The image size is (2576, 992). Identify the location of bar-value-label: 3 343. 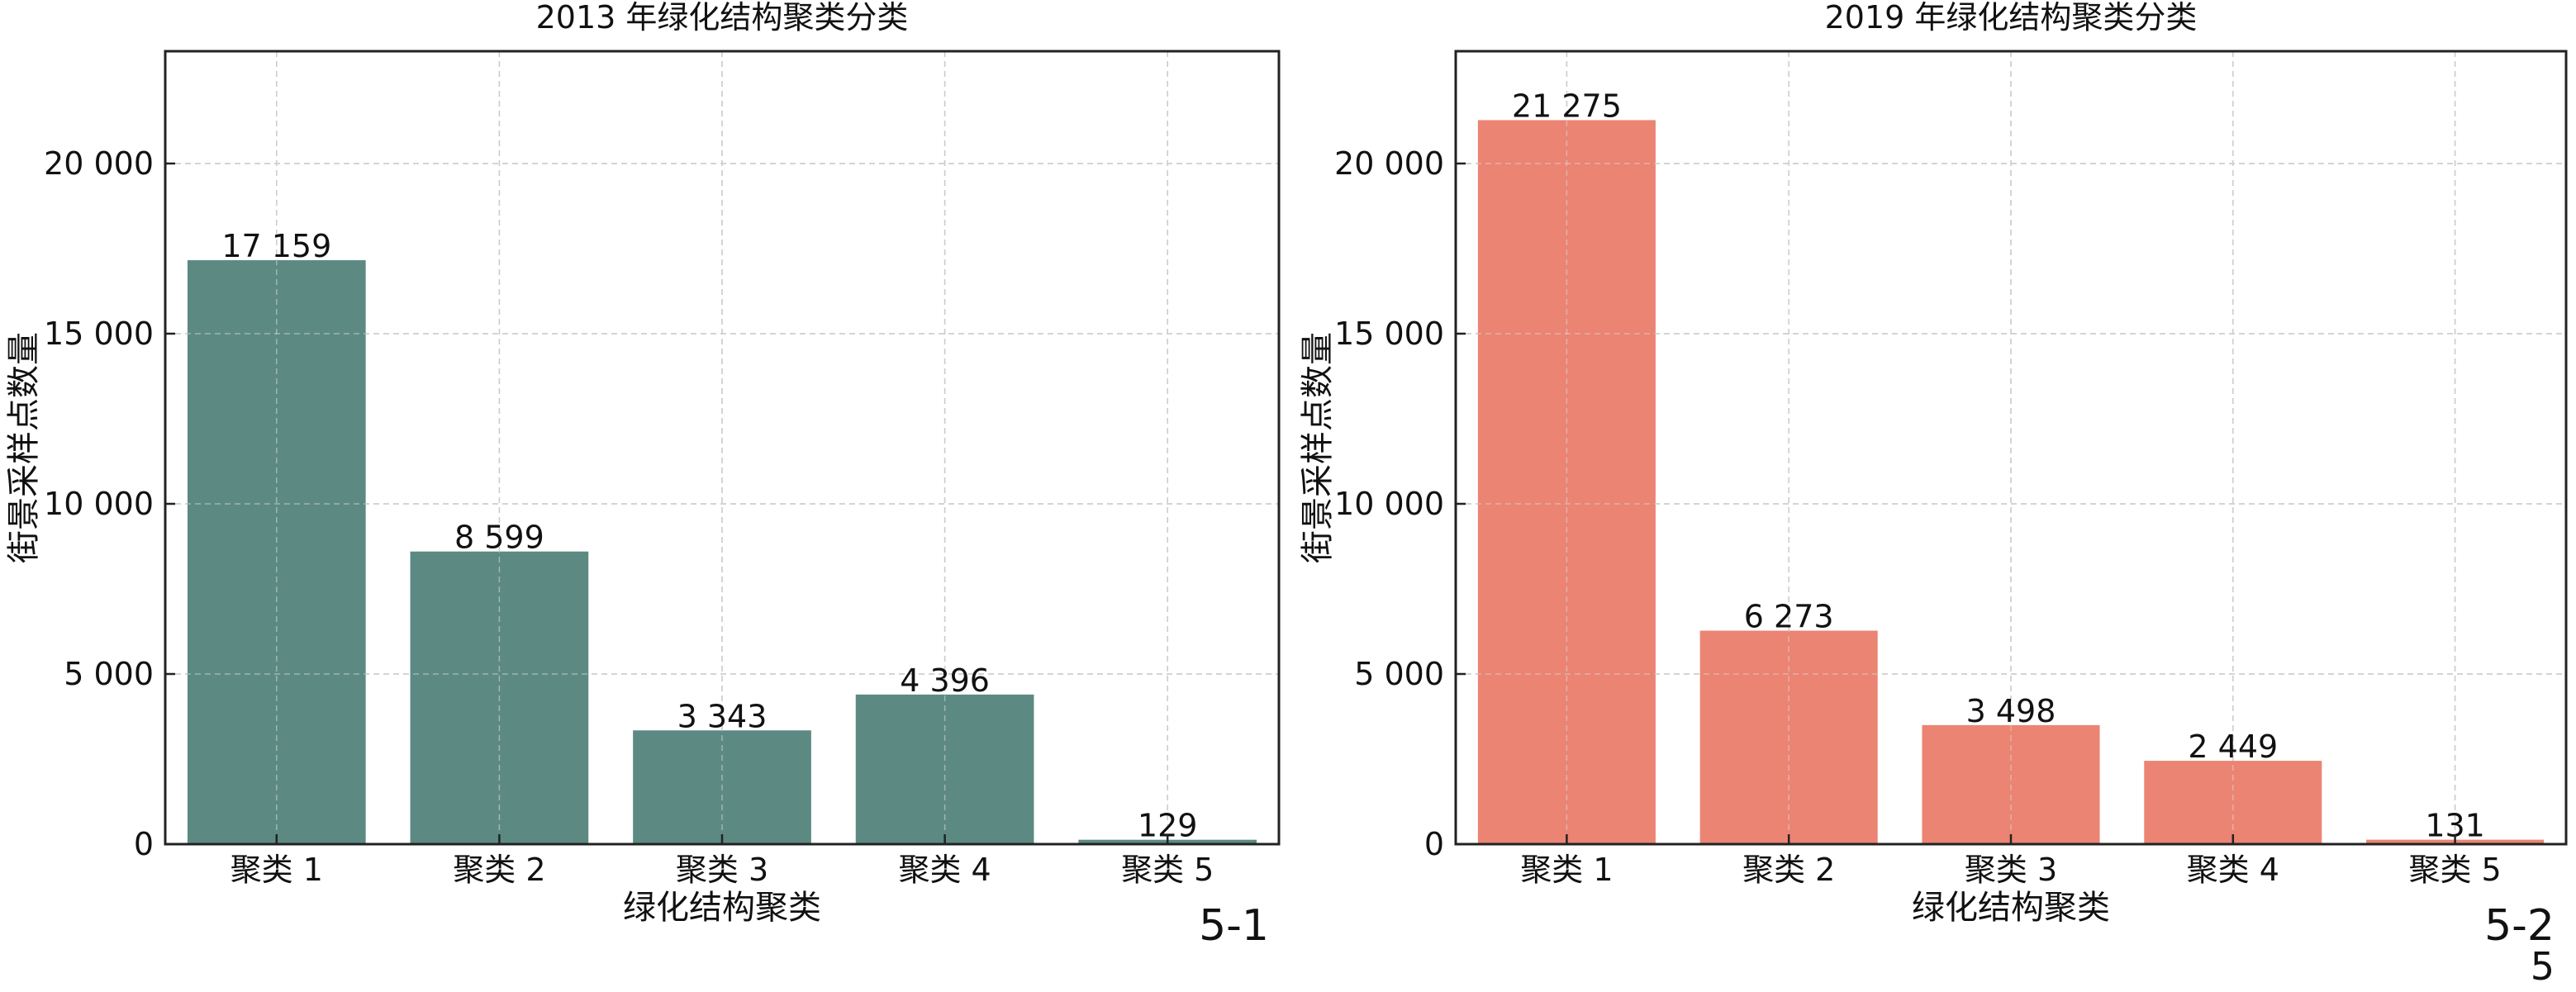
(722, 716).